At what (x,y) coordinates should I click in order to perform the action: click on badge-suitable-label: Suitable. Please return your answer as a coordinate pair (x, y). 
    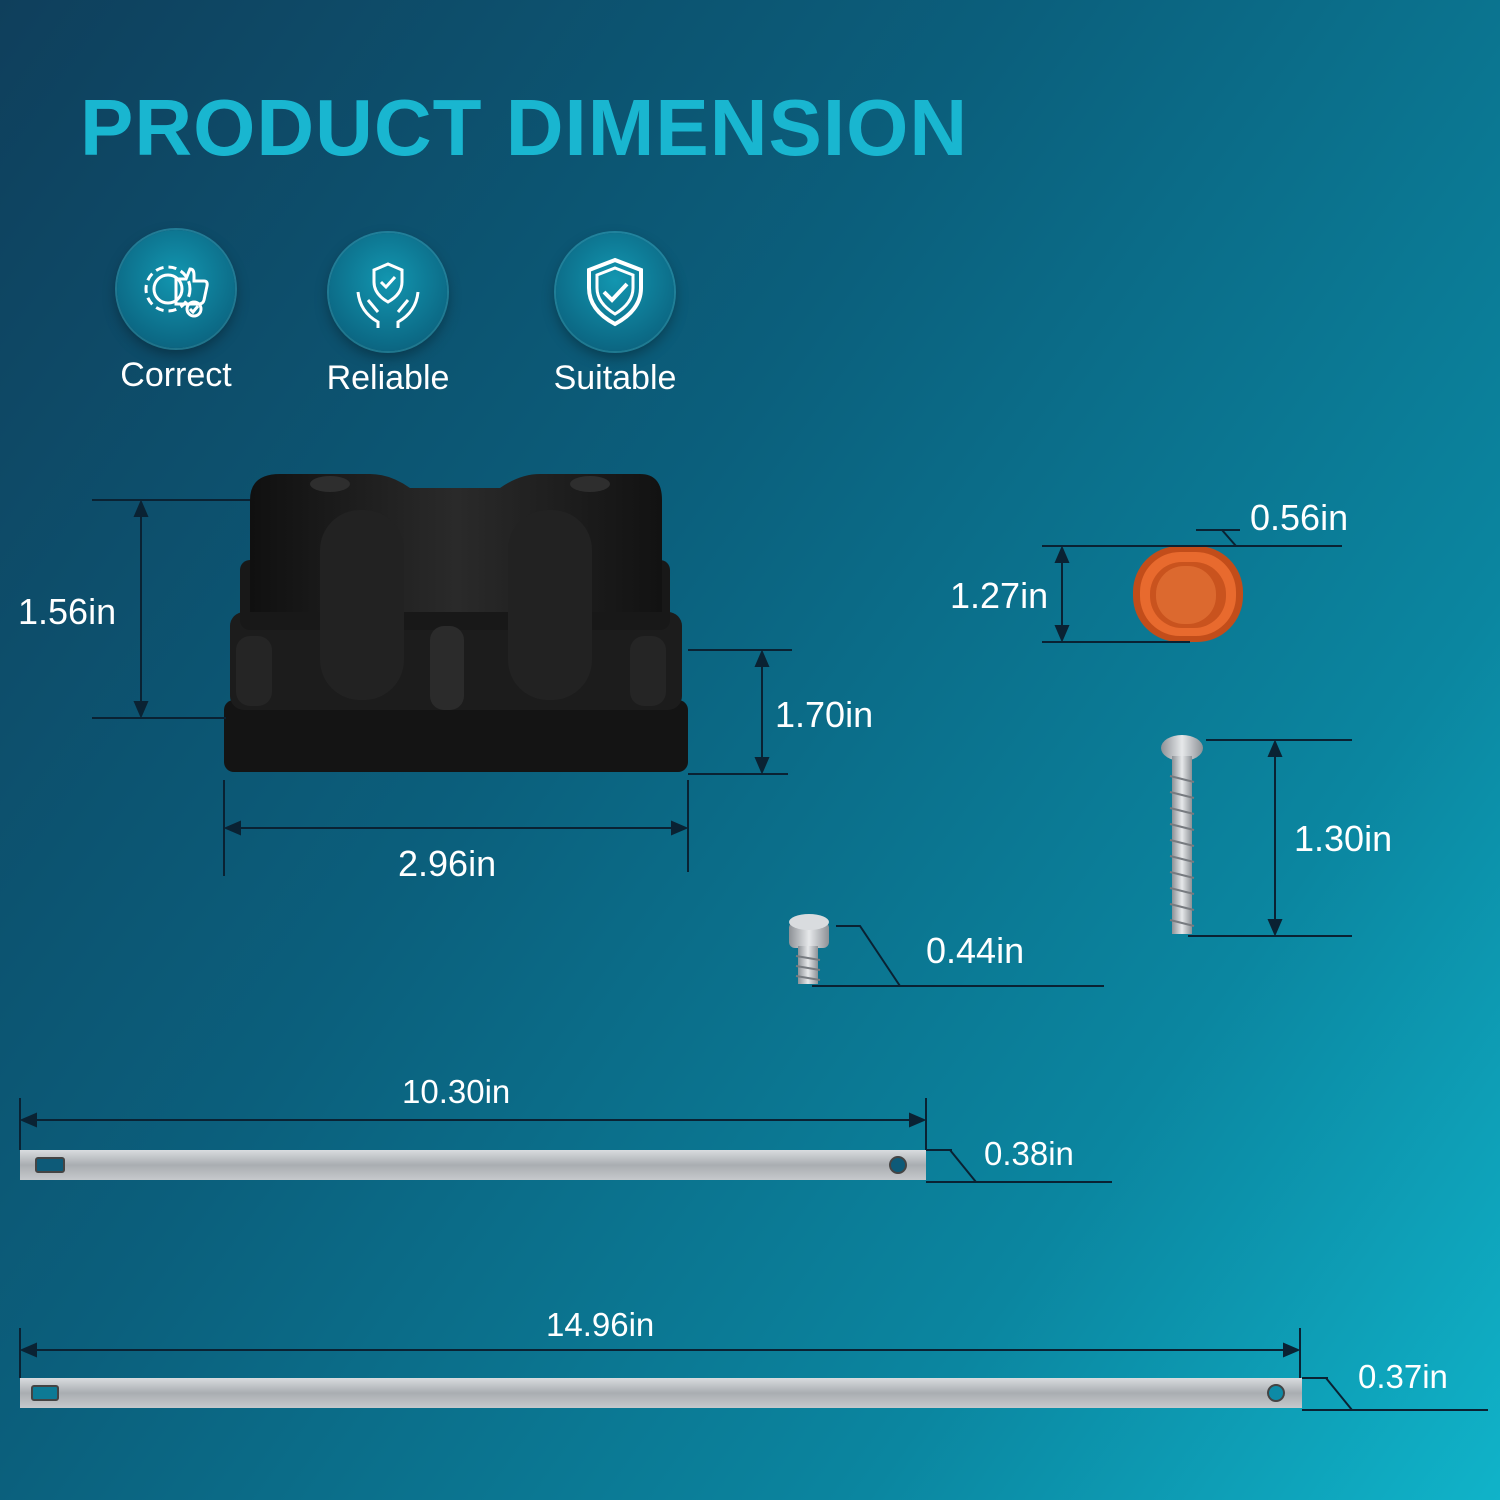
    Looking at the image, I should click on (615, 378).